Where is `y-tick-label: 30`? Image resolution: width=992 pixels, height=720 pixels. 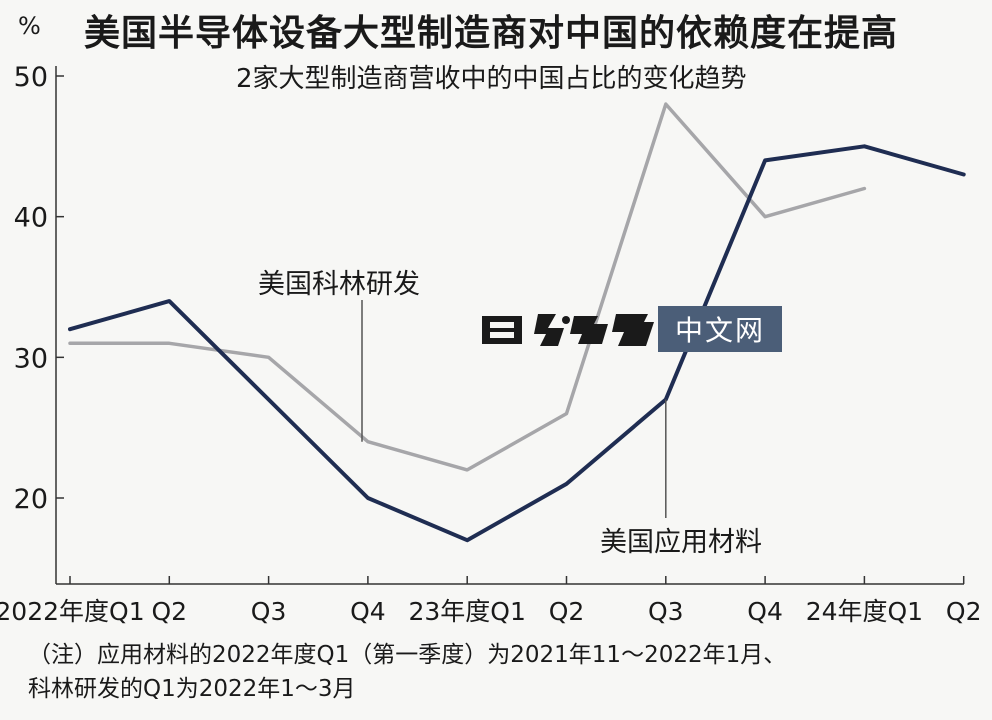
y-tick-label: 30 is located at coordinates (31, 358).